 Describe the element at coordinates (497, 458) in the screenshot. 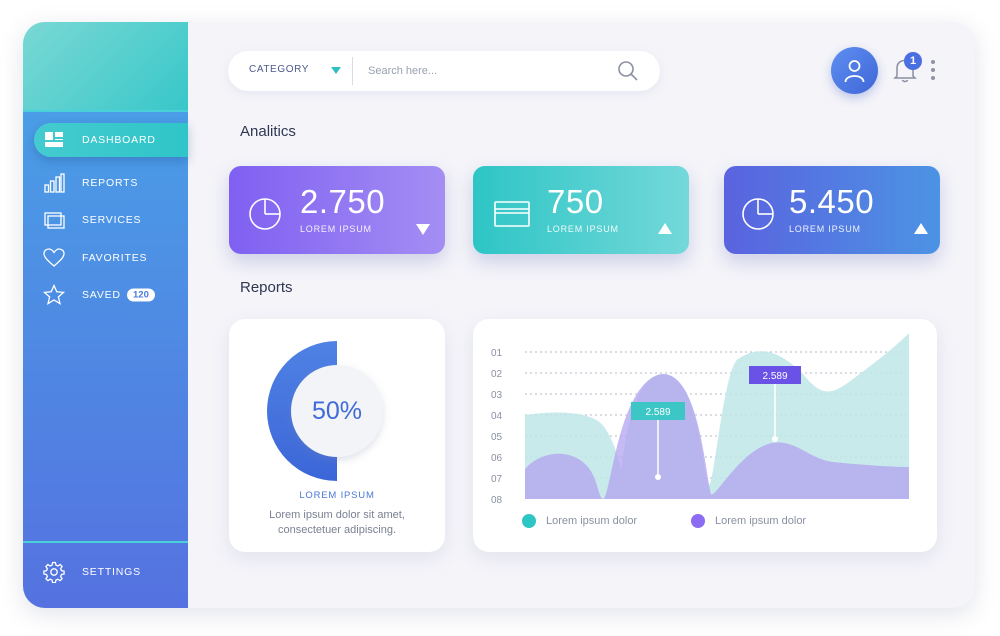

I see `y-tick-label: 06` at that location.